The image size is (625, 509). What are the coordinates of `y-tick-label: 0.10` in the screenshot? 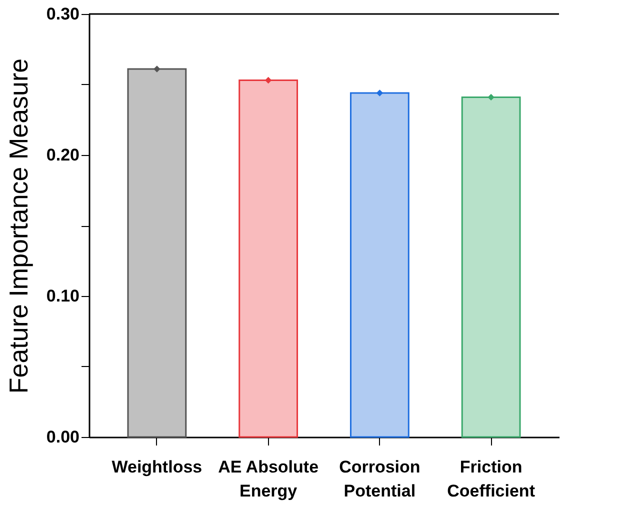 It's located at (63, 296).